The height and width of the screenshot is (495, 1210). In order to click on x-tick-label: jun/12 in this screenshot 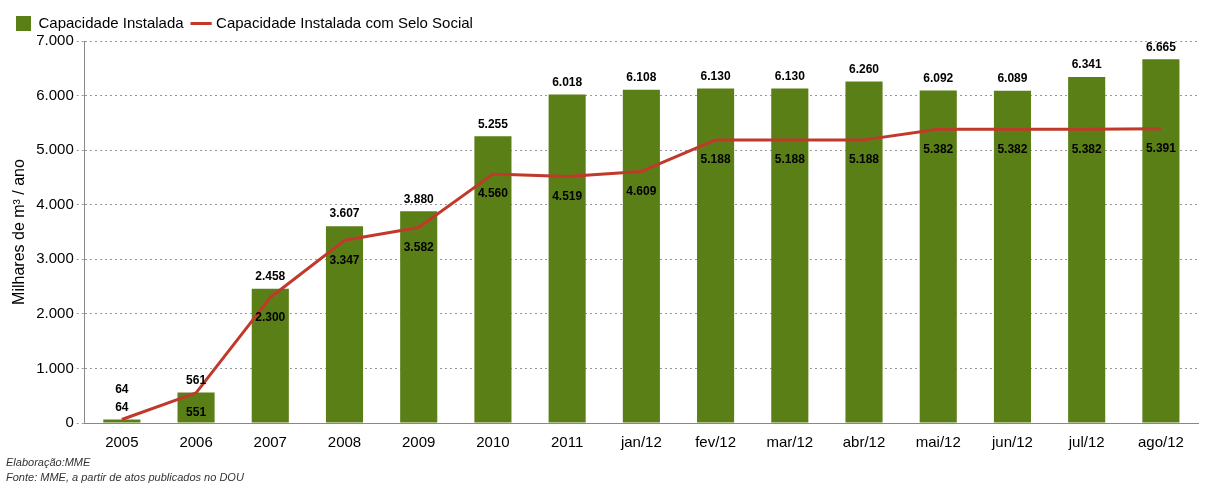, I will do `click(1012, 442)`.